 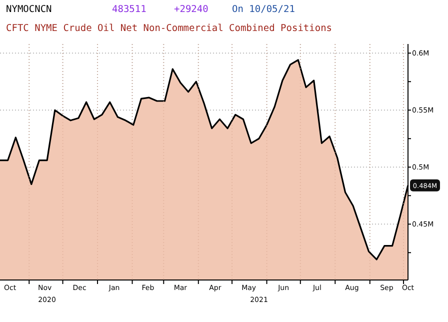 I want to click on text: +29240, so click(x=191, y=9).